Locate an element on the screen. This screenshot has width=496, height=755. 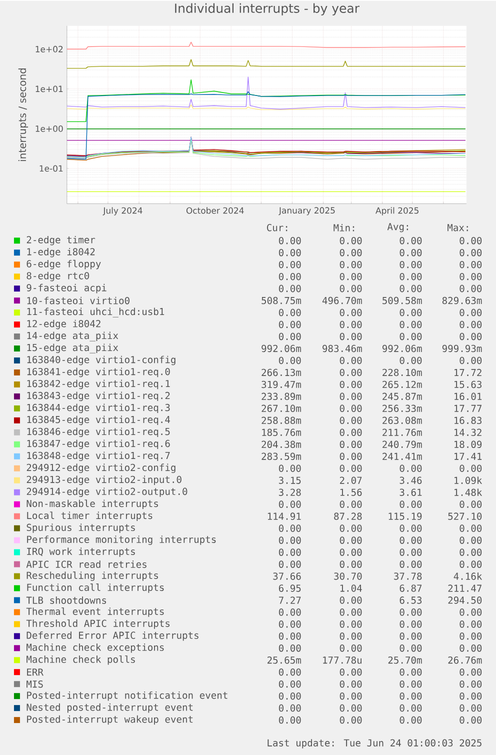
text: 283.59m is located at coordinates (281, 456).